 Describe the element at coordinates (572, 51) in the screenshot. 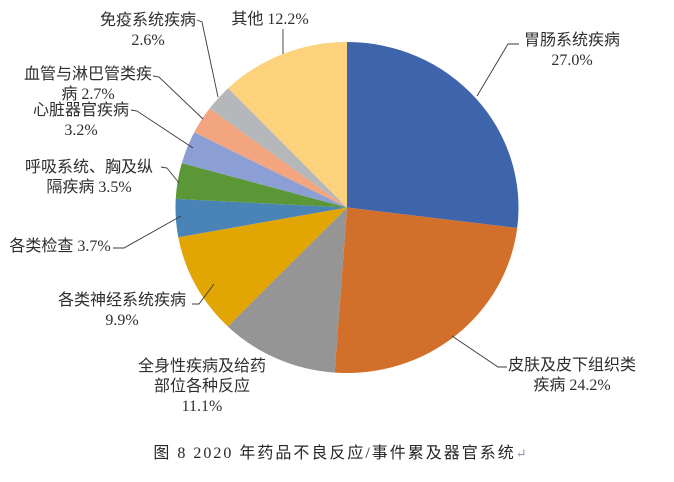

I see `slice-label-0: 胃肠系统疾病 27.0%` at that location.